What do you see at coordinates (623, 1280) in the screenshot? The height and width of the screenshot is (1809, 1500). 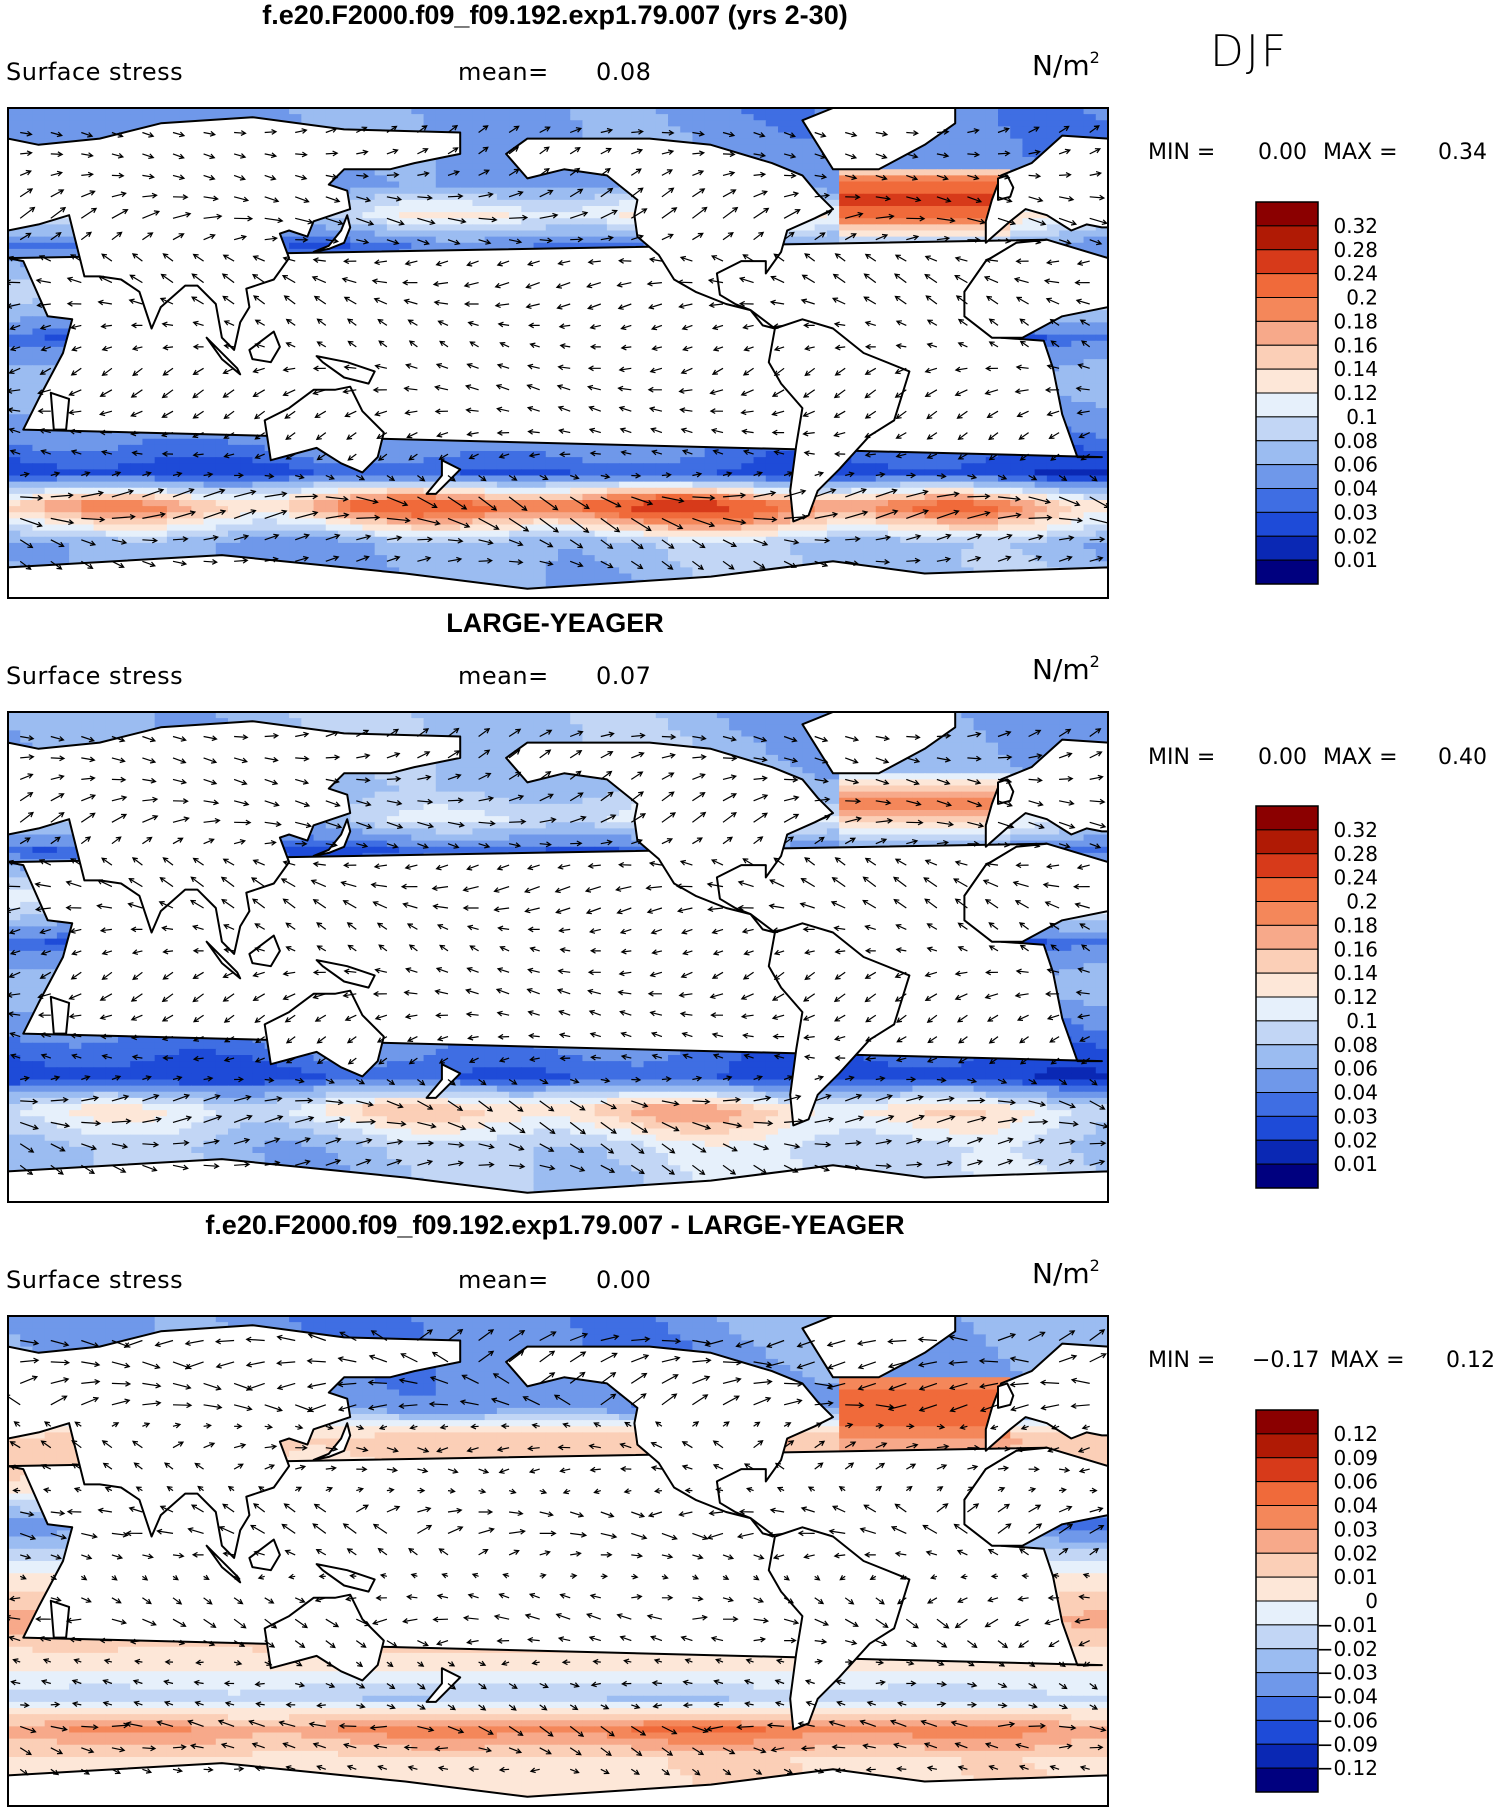 I see `mean-value: 0.00` at bounding box center [623, 1280].